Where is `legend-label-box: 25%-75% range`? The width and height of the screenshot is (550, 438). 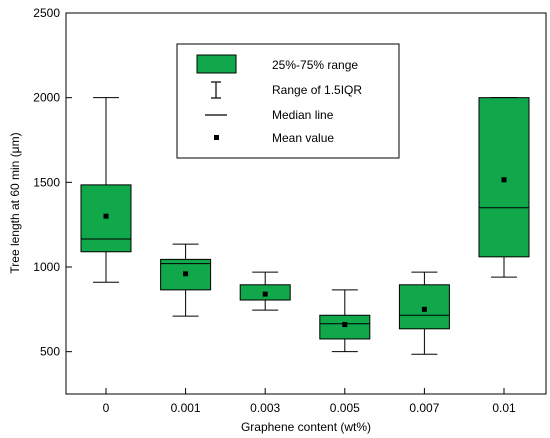
legend-label-box: 25%-75% range is located at coordinates (315, 65).